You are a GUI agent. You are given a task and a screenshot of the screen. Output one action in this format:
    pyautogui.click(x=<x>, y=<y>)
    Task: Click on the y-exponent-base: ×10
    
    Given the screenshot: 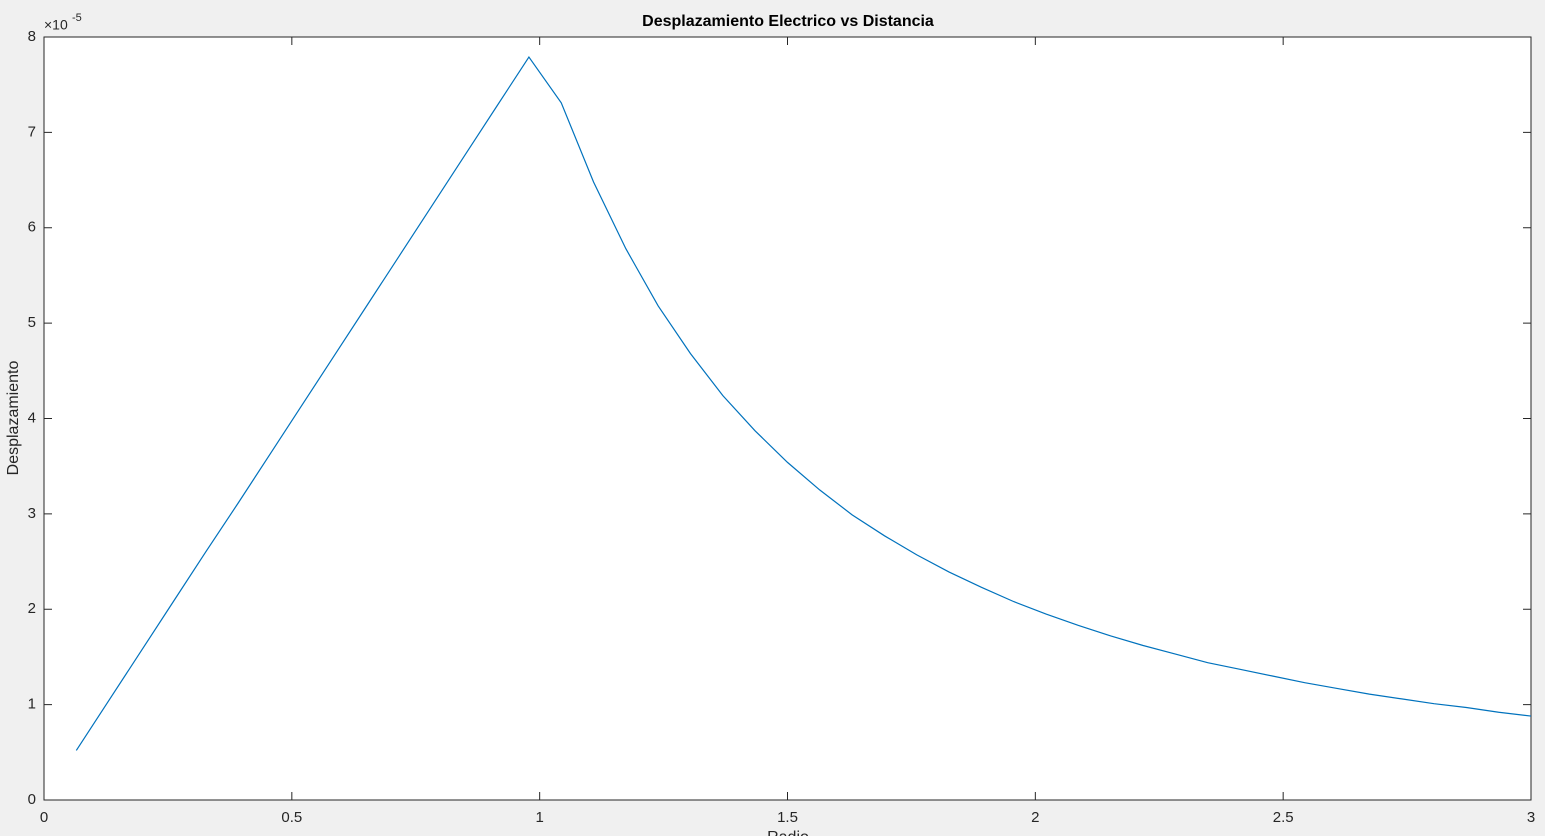 What is the action you would take?
    pyautogui.click(x=56, y=25)
    